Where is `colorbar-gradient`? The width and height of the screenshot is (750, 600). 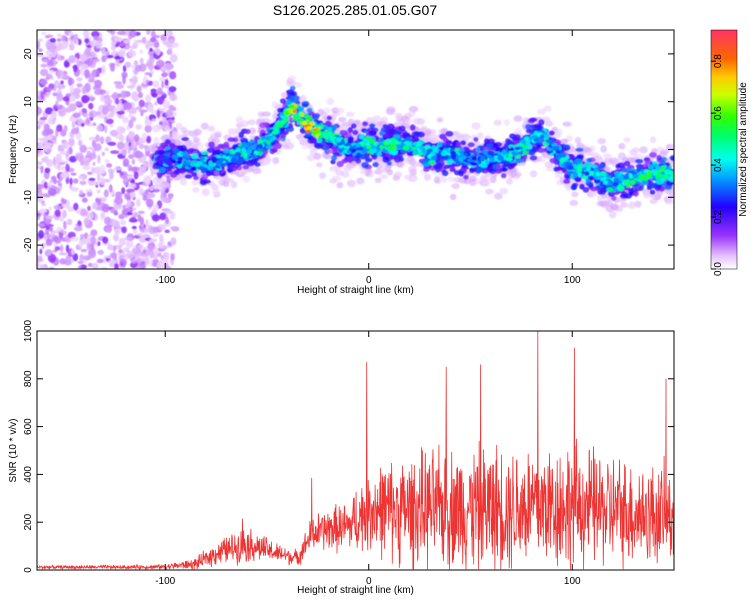
colorbar-gradient is located at coordinates (724, 149).